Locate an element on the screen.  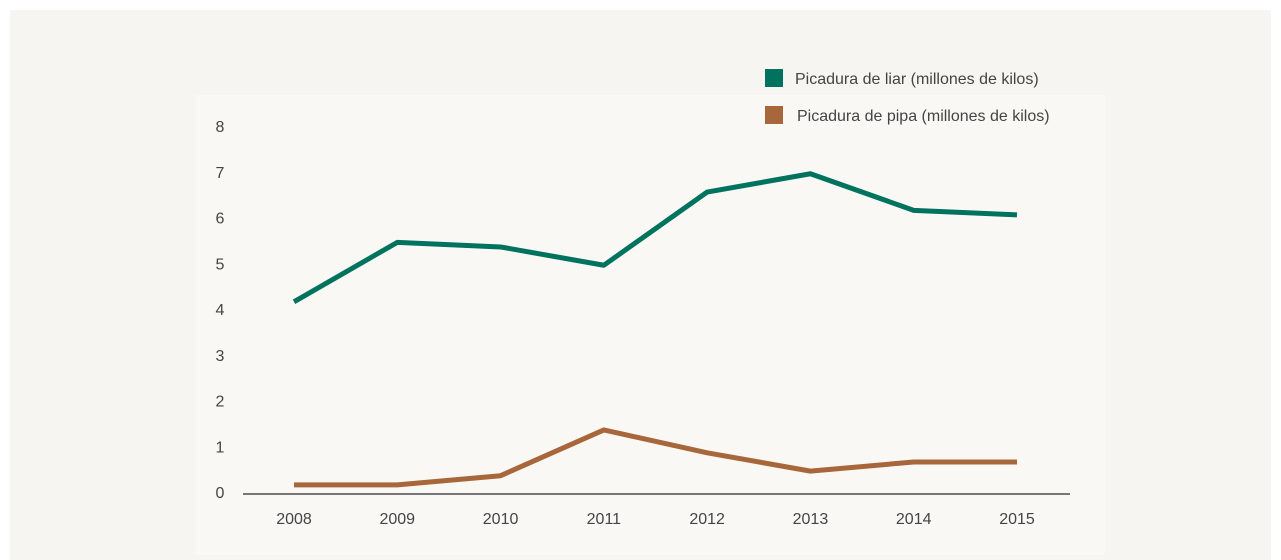
y-tick-label: 4 is located at coordinates (220, 310).